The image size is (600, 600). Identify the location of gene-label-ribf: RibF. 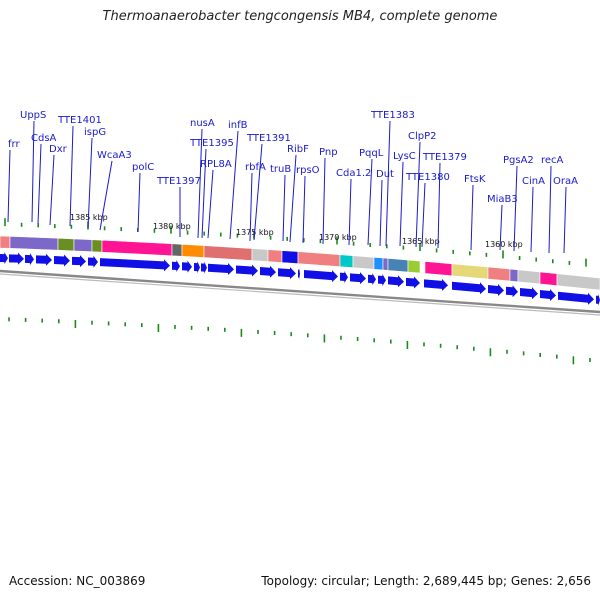
(298, 149).